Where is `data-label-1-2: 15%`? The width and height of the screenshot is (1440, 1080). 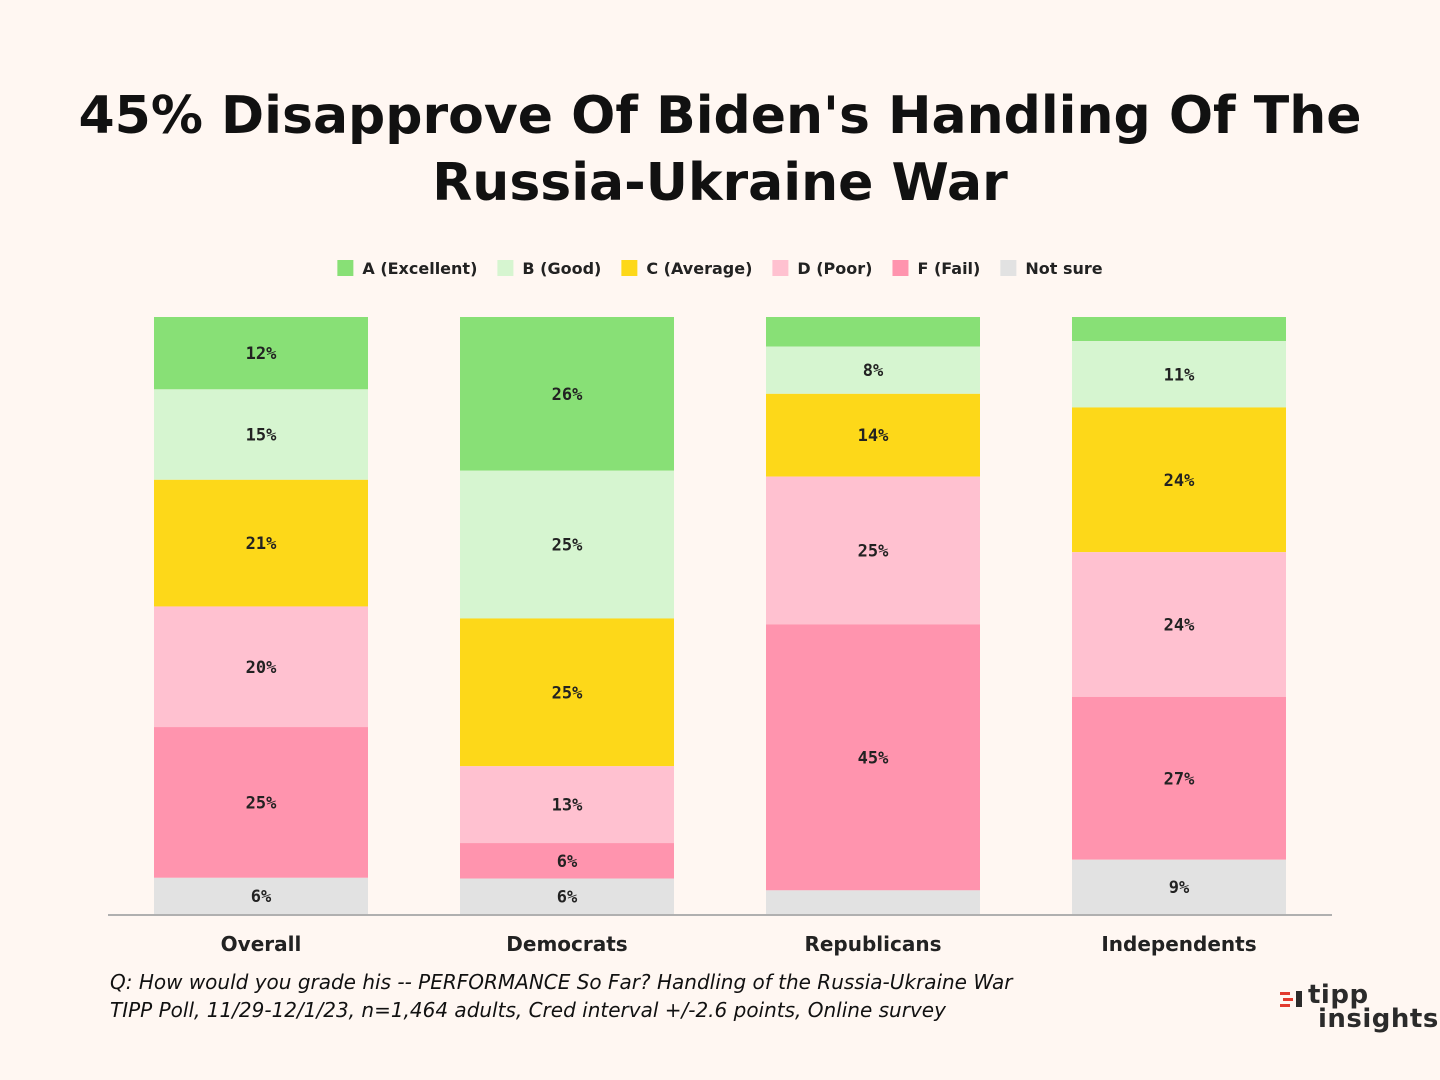 data-label-1-2: 15% is located at coordinates (261, 436).